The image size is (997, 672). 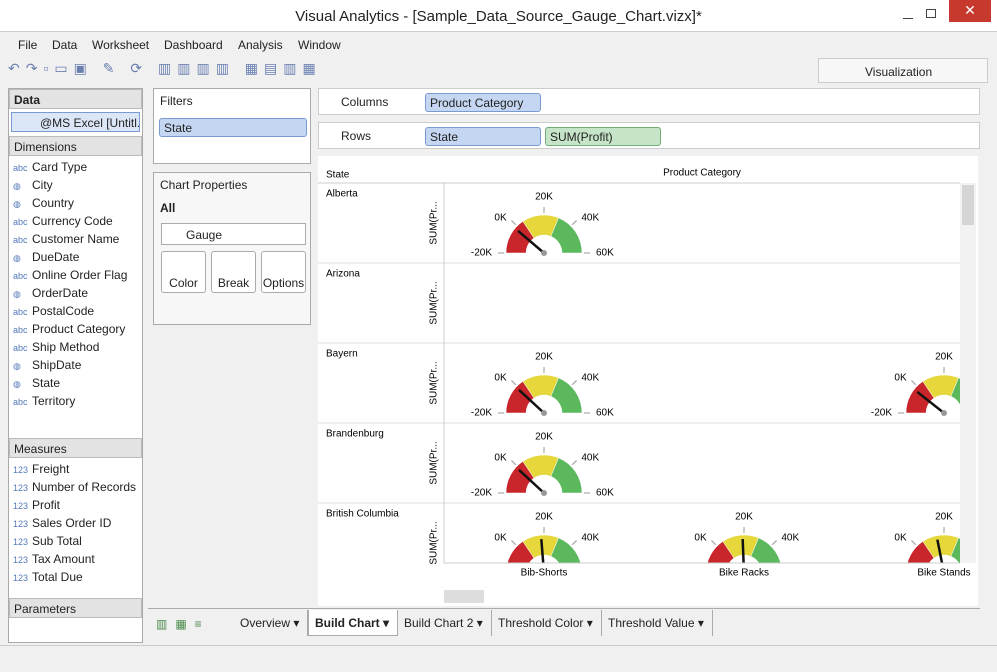 I want to click on gauge-tick-label: 60K, so click(x=605, y=413).